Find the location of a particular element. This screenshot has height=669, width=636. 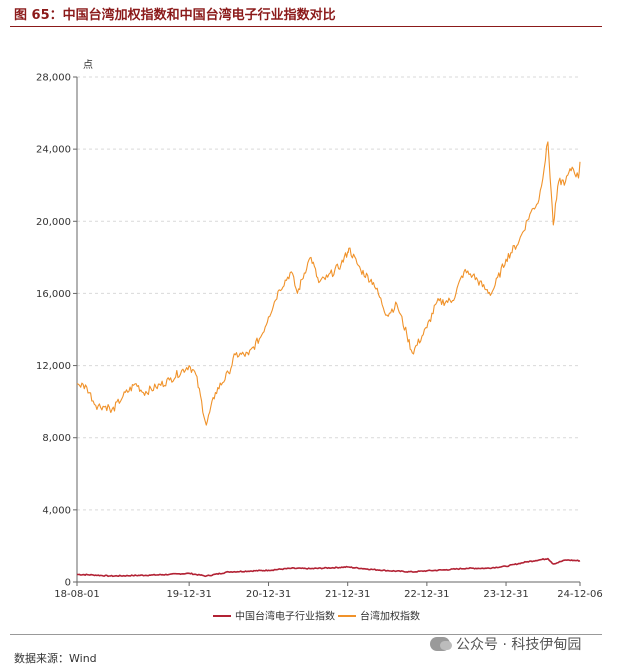

watermark-text: 公众号 · 科技伊甸园 is located at coordinates (519, 645).